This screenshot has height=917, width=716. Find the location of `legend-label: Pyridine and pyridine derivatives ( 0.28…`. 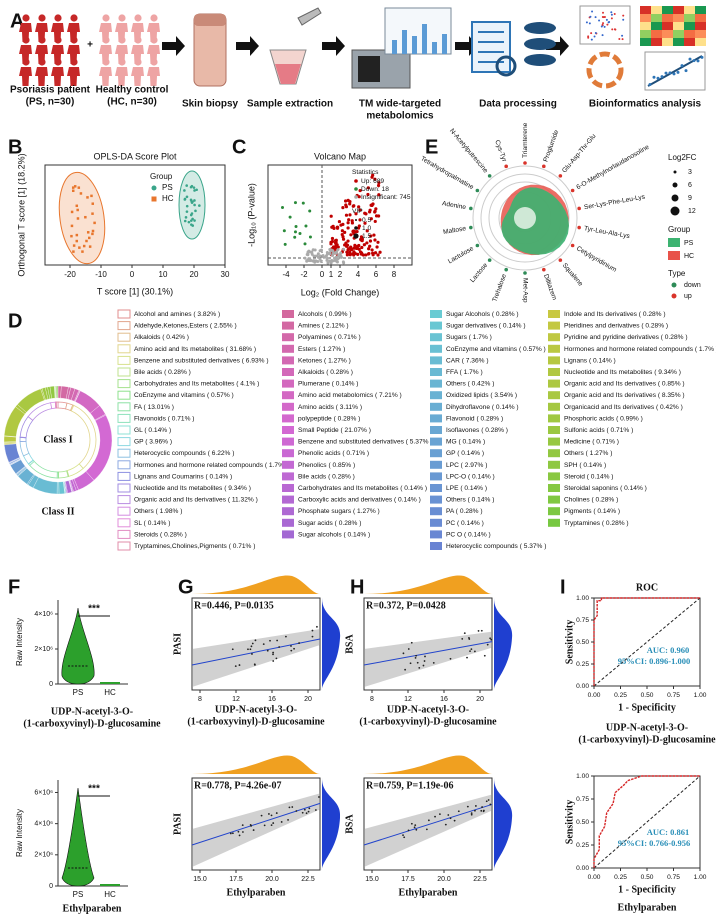

legend-label: Pyridine and pyridine derivatives ( 0.28… is located at coordinates (626, 337).